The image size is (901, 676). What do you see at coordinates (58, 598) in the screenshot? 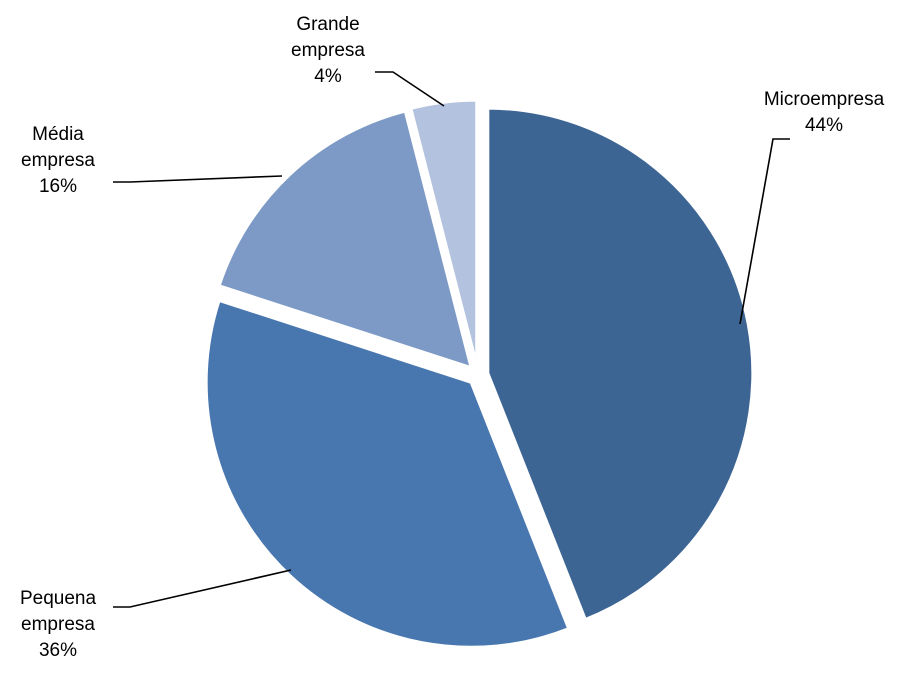
I see `data-label-name-part: Pequena` at bounding box center [58, 598].